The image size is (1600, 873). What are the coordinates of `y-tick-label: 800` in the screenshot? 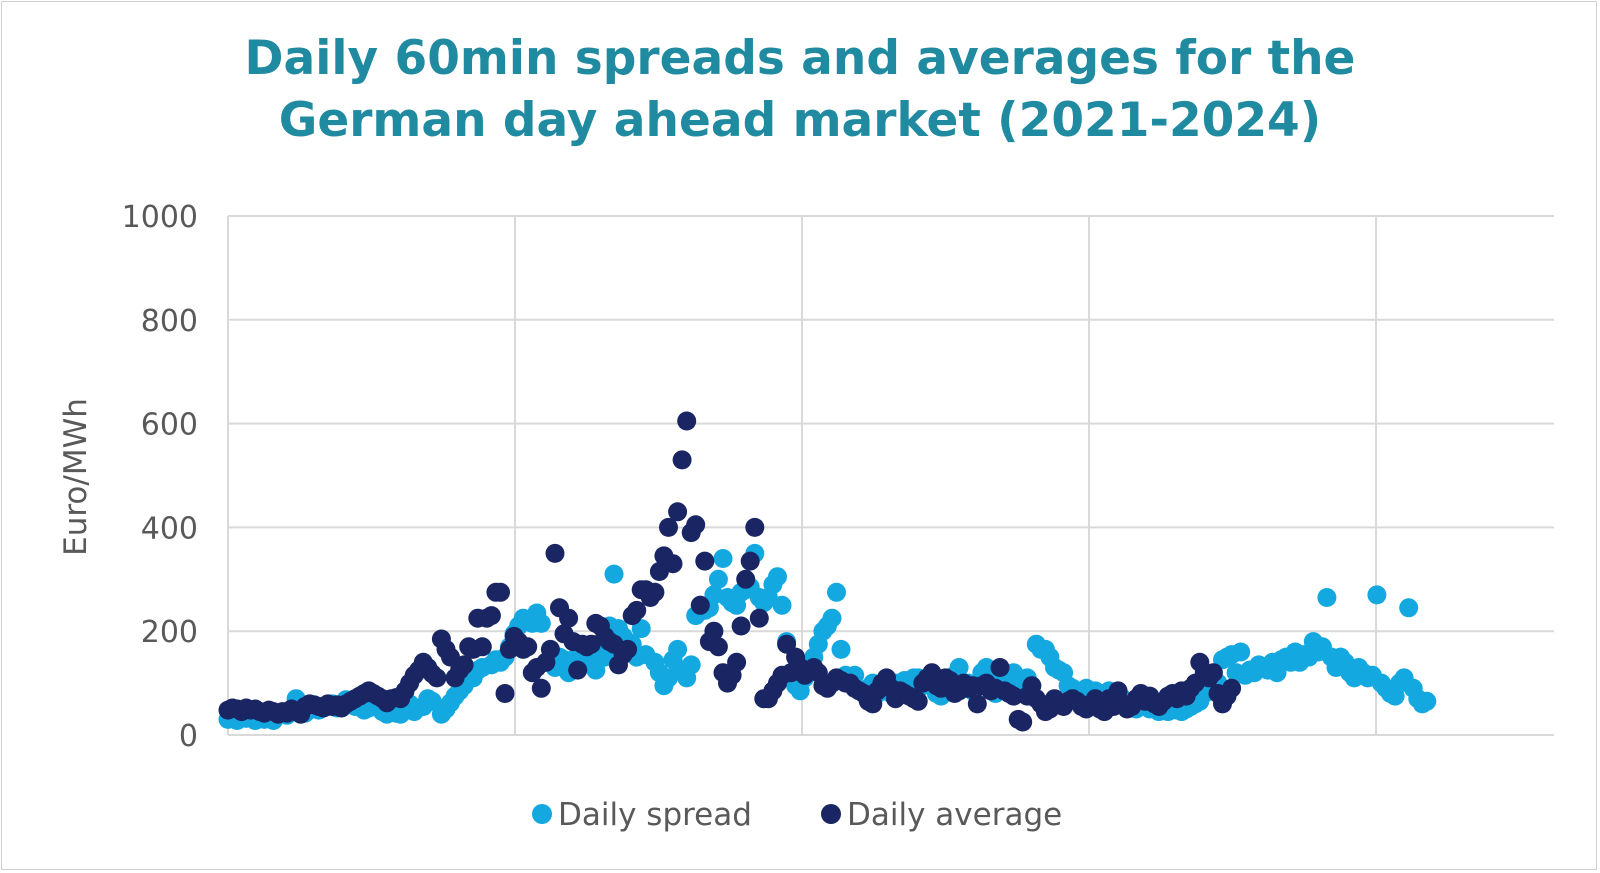 It's located at (169, 321).